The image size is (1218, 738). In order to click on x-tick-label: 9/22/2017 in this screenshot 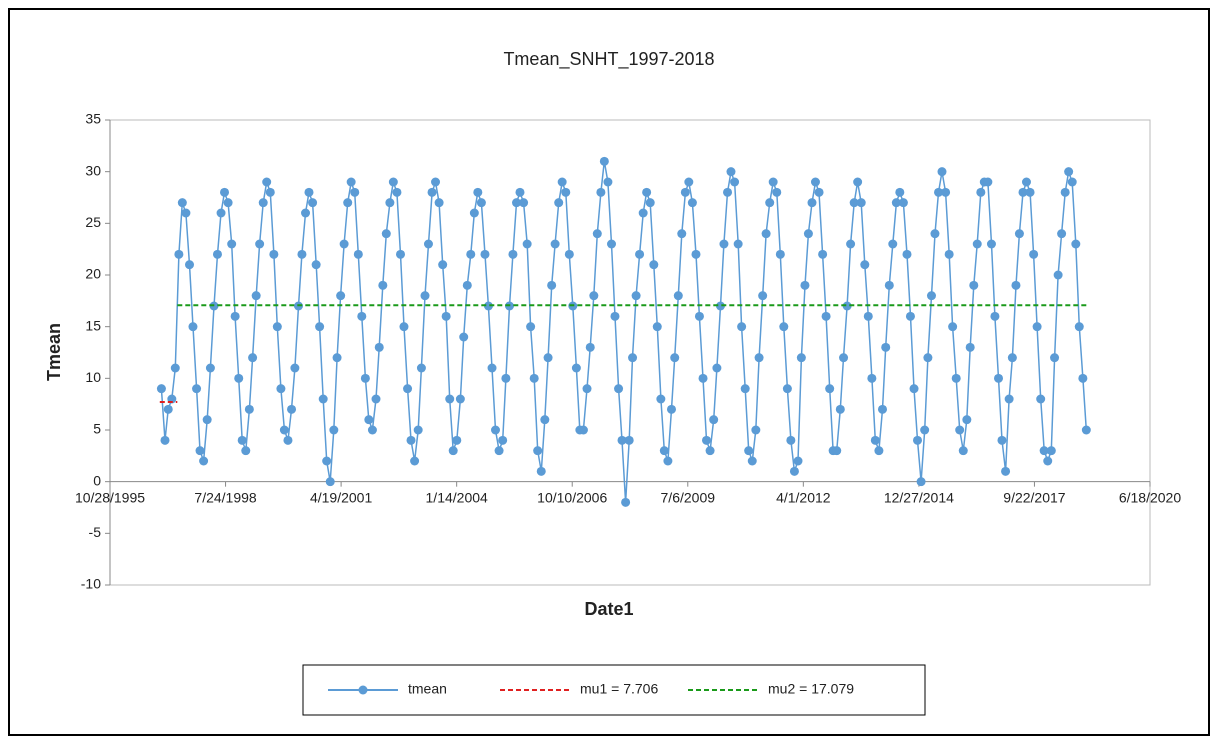, I will do `click(1034, 497)`.